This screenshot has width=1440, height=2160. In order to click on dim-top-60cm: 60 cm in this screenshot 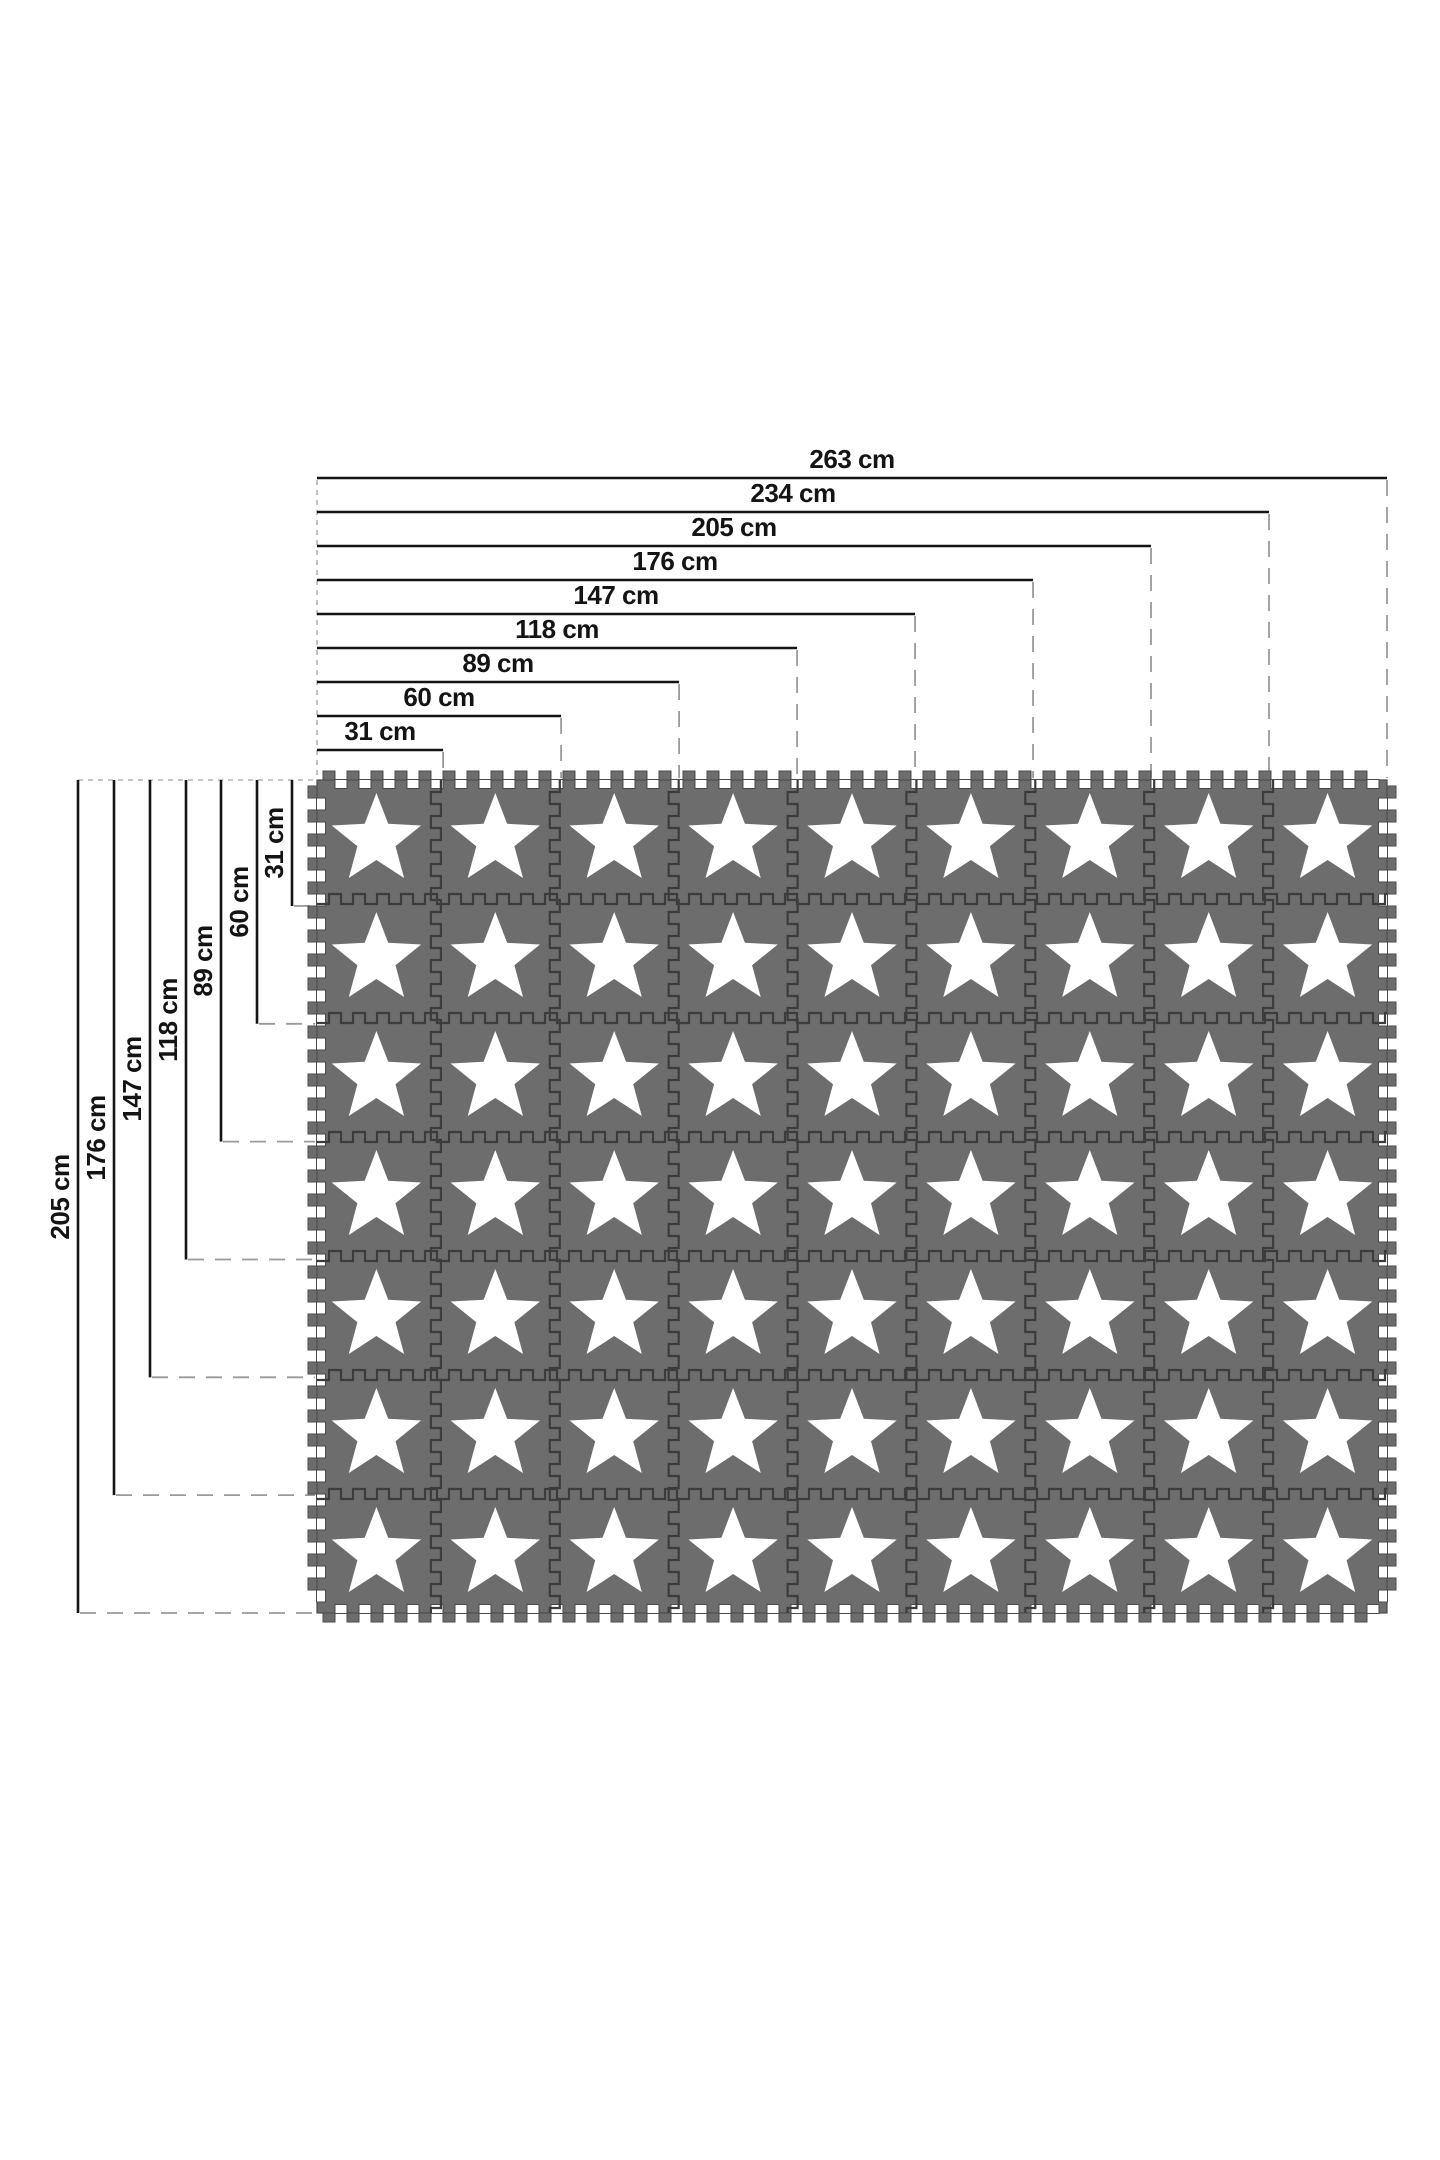, I will do `click(439, 697)`.